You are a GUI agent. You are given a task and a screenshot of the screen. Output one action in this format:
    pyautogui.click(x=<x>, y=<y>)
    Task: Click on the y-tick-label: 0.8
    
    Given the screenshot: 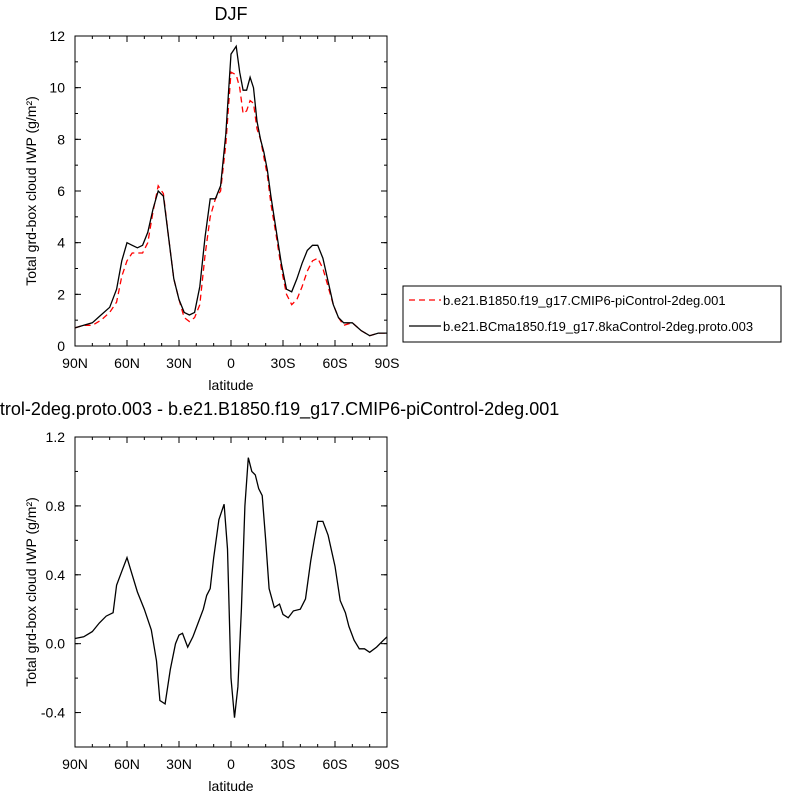 What is the action you would take?
    pyautogui.click(x=56, y=506)
    